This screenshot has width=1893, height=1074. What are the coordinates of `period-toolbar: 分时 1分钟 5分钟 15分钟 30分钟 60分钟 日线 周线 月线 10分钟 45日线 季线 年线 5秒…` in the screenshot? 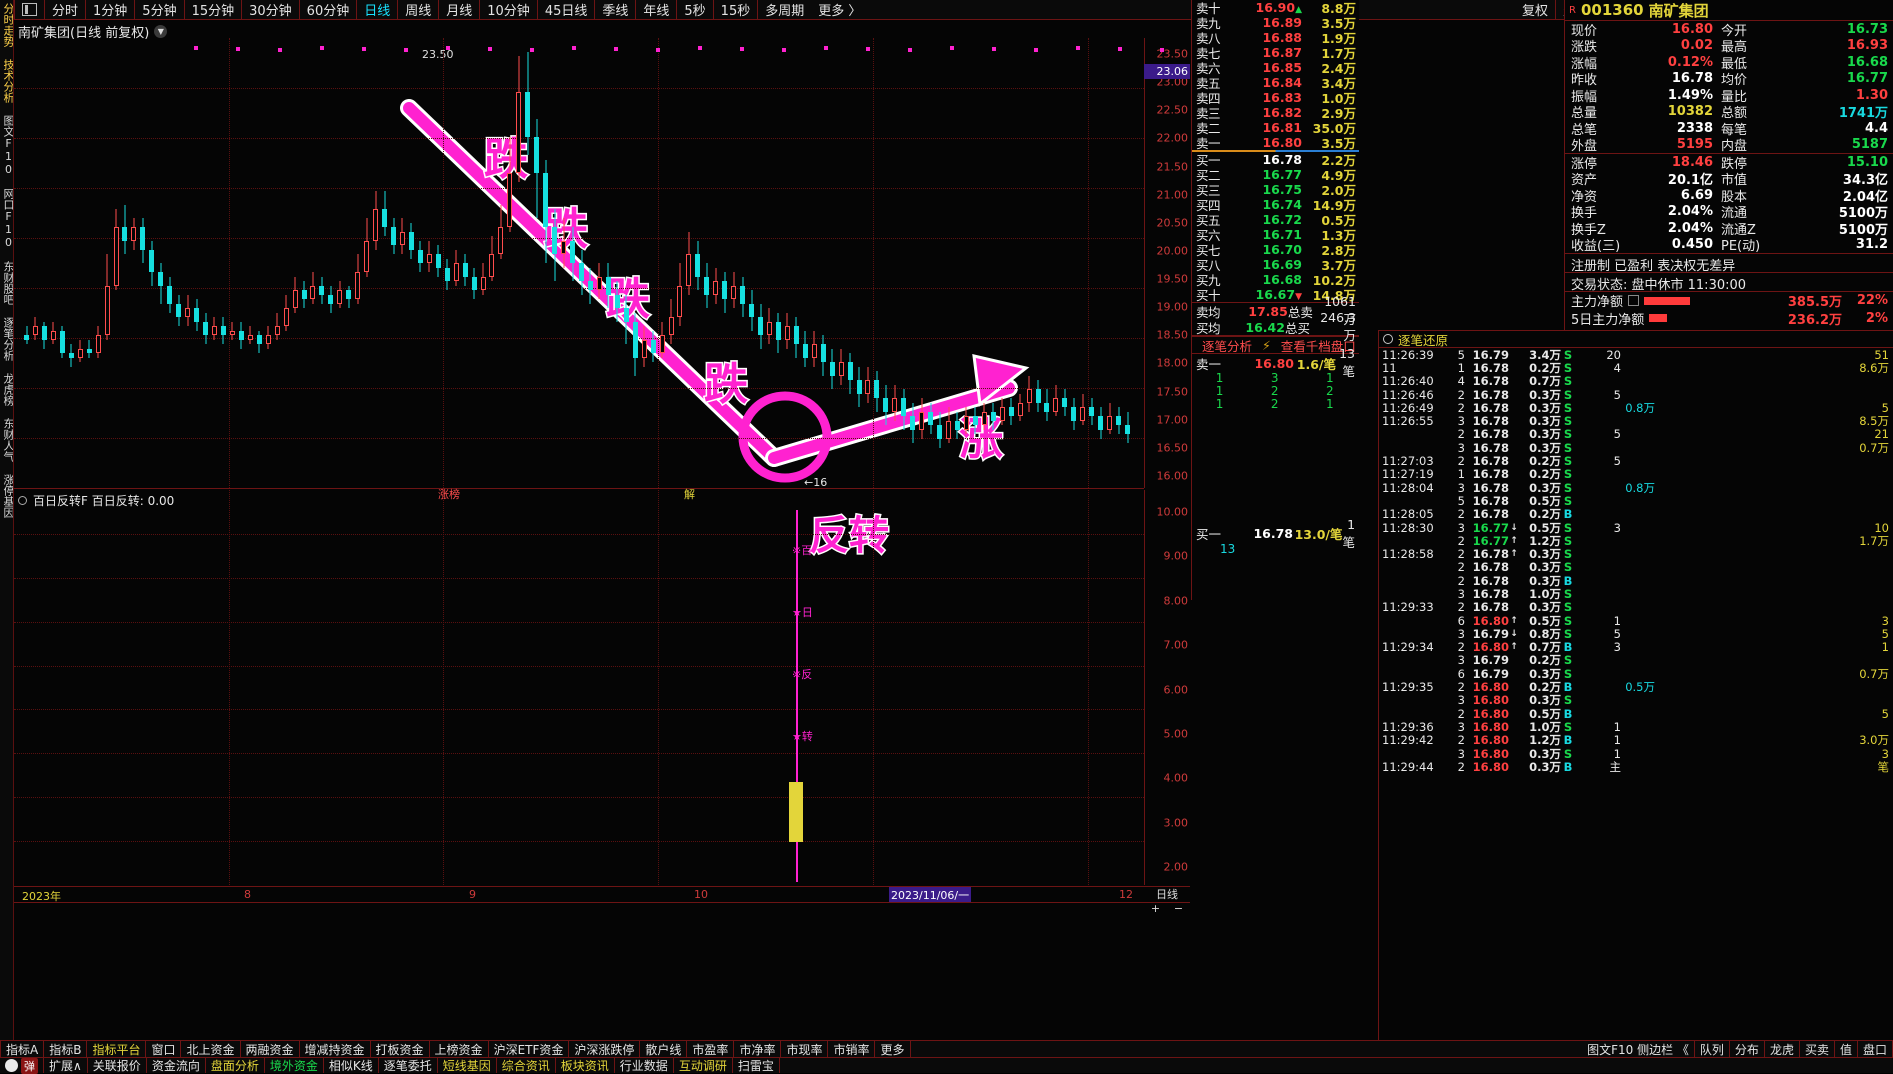 It's located at (953, 10).